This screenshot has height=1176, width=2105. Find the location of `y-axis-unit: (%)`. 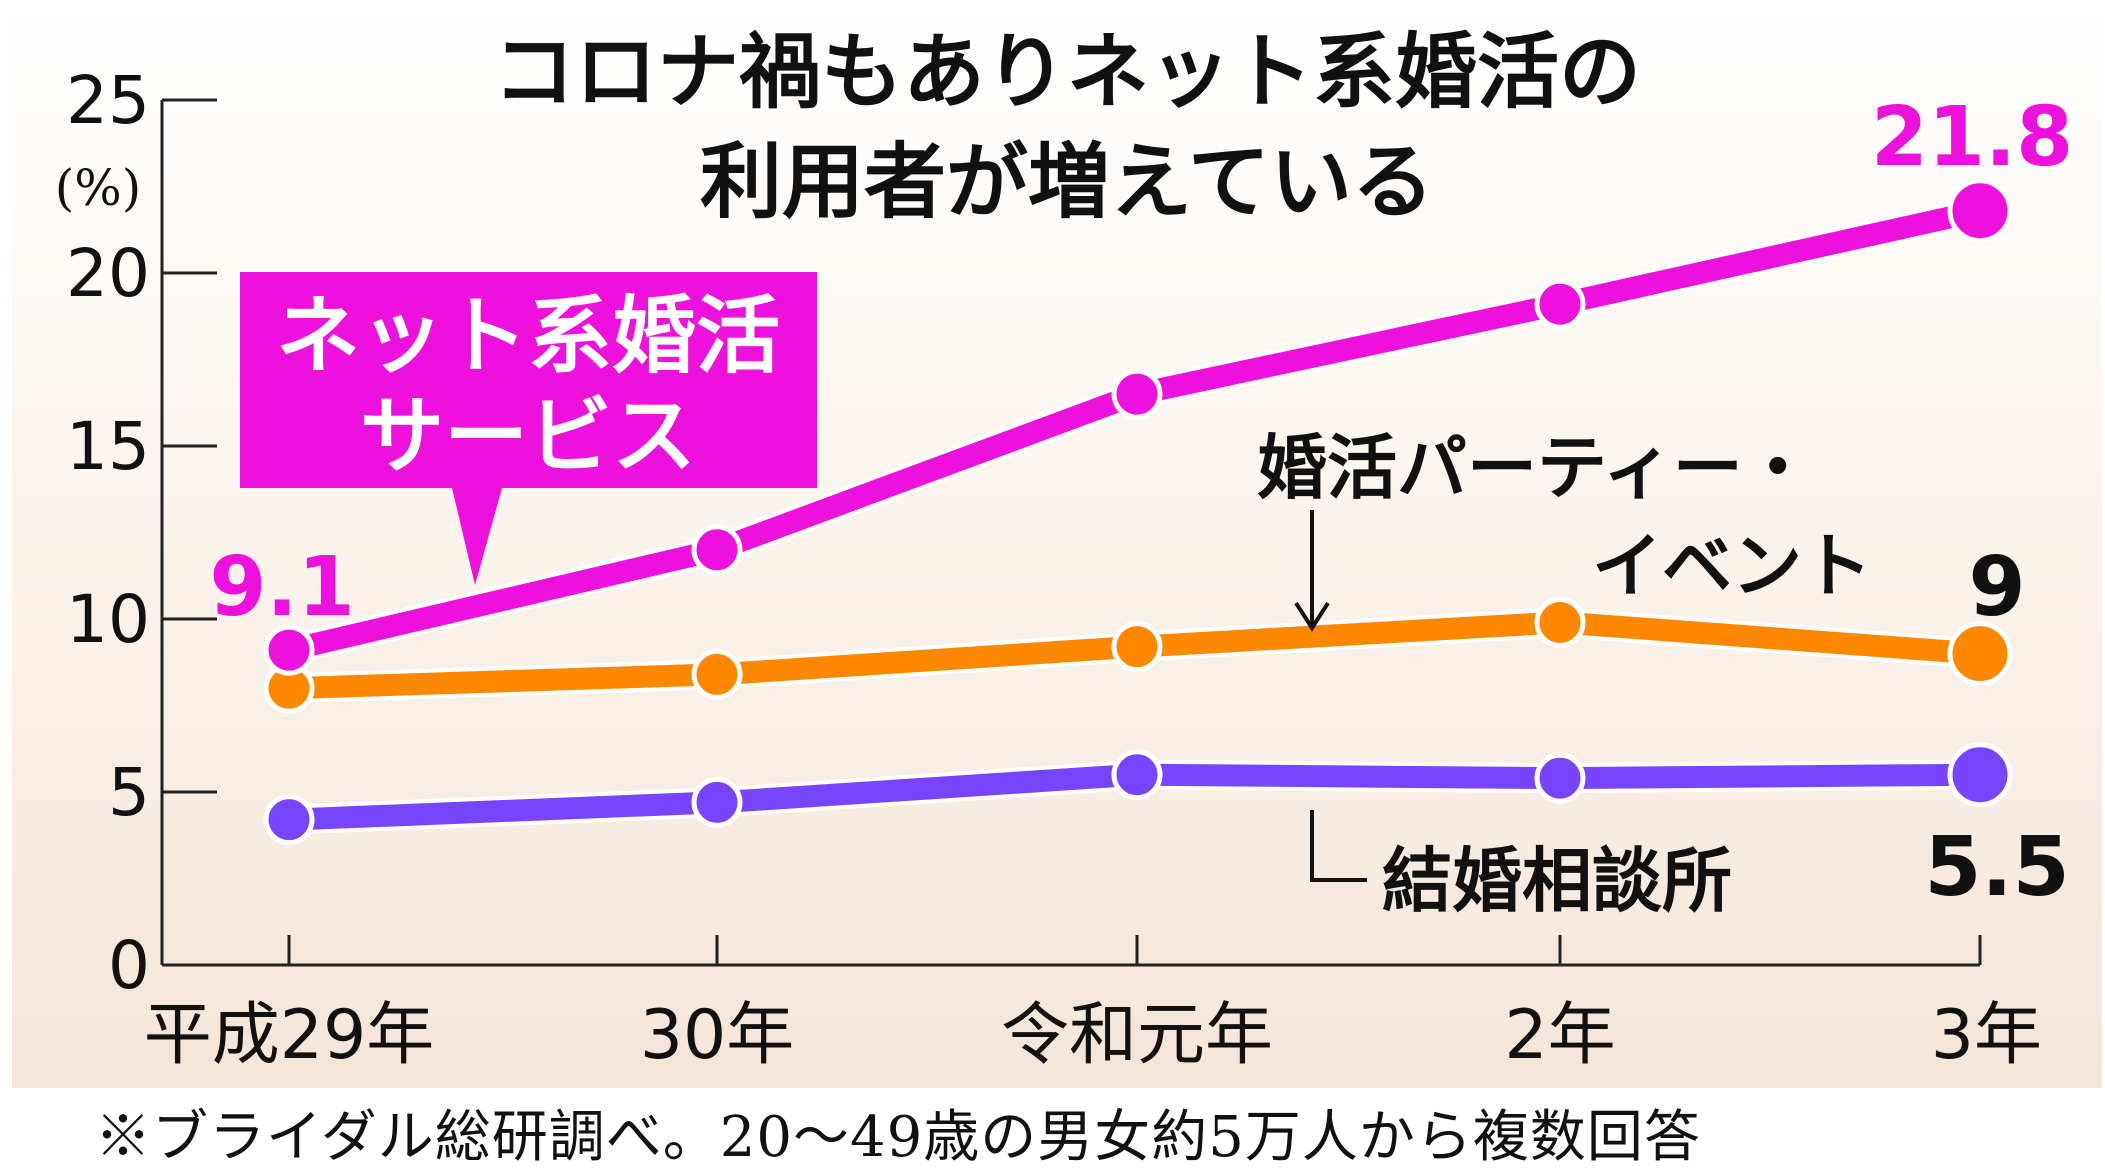

y-axis-unit: (%) is located at coordinates (98, 188).